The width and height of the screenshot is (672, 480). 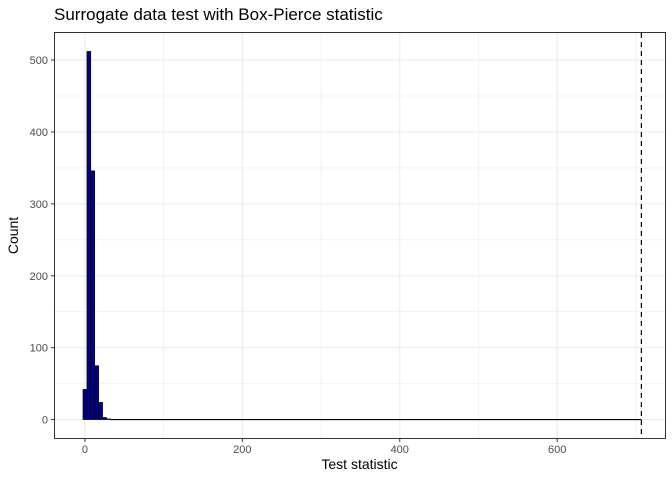 What do you see at coordinates (39, 349) in the screenshot?
I see `y-tick-label: 100` at bounding box center [39, 349].